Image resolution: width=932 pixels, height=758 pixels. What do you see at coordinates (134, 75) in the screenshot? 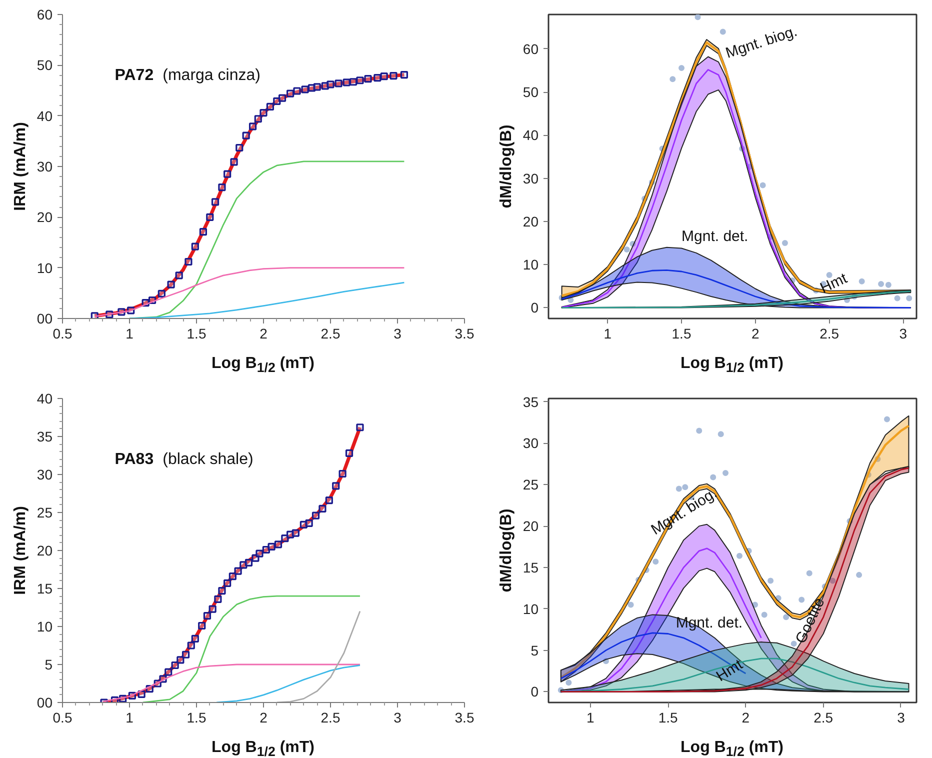
I see `annotation: PA72` at bounding box center [134, 75].